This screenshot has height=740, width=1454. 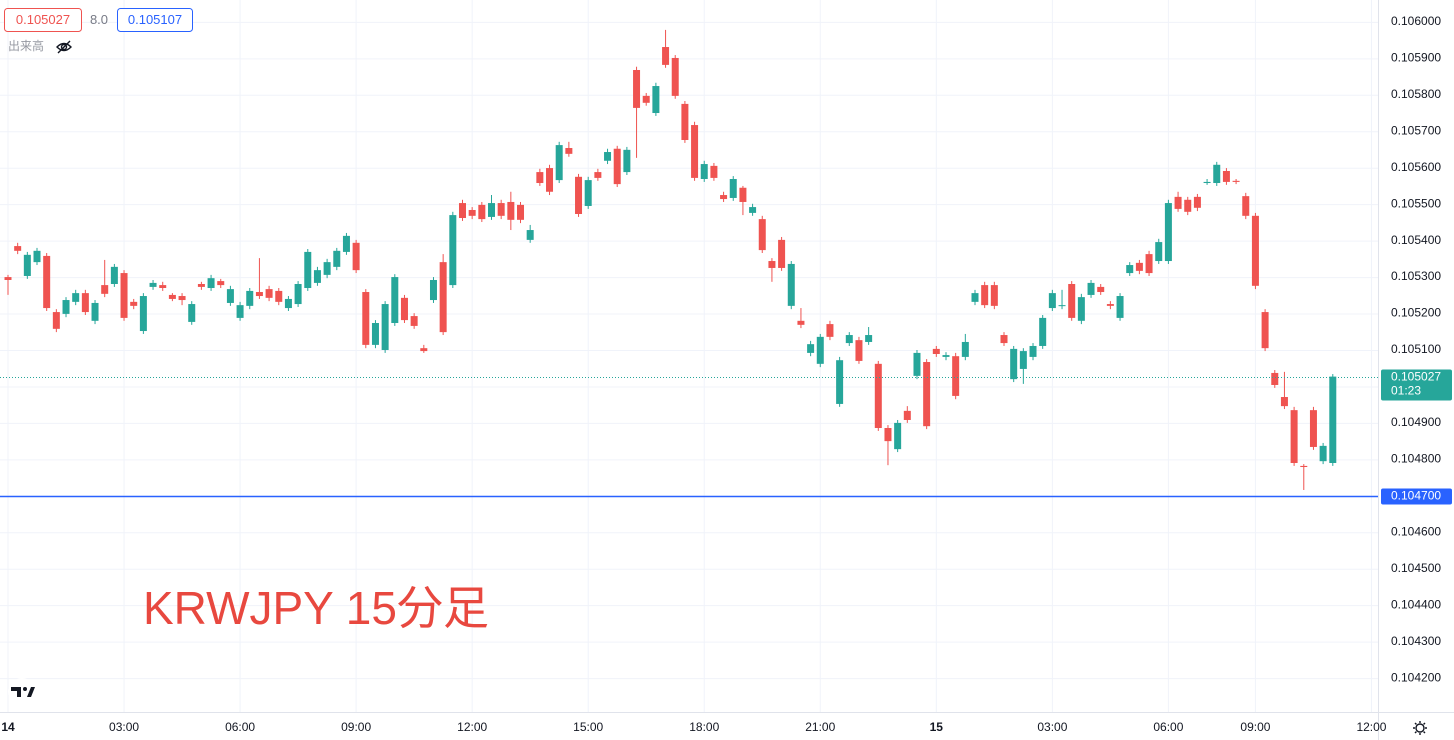 I want to click on y-tick-label: 0.105400, so click(x=1416, y=240).